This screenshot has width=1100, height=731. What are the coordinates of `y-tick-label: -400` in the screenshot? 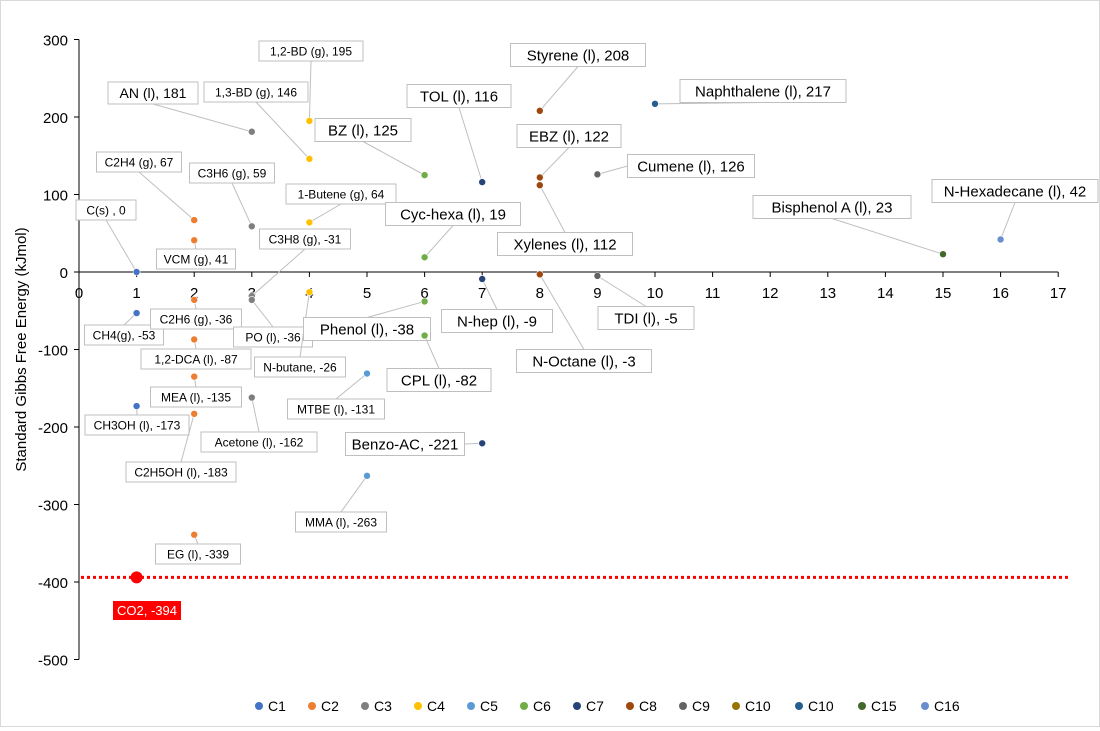 It's located at (53, 583).